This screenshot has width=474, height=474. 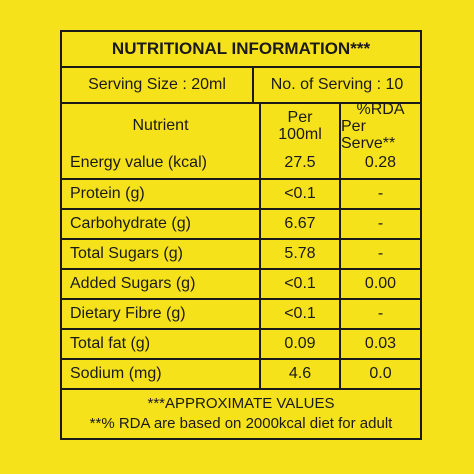 What do you see at coordinates (379, 163) in the screenshot?
I see `rda-per-serve: 0.28` at bounding box center [379, 163].